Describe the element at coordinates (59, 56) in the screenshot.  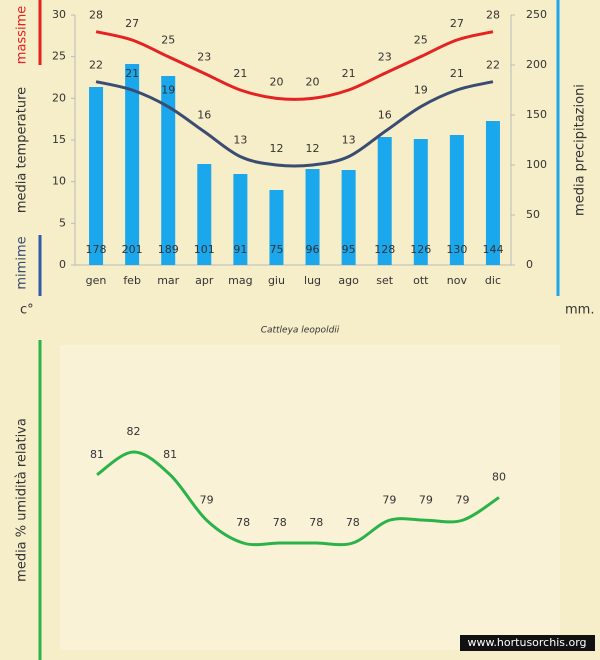
I see `y-tick-label: 25` at that location.